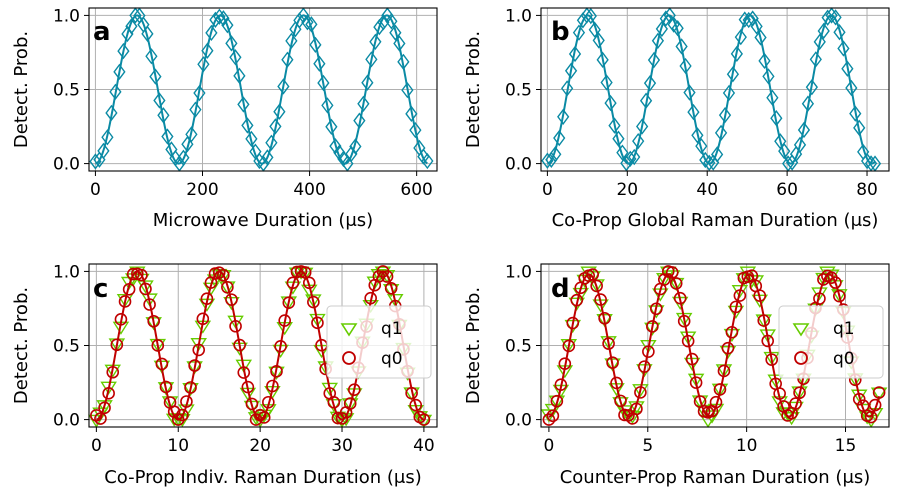 The height and width of the screenshot is (493, 903). What do you see at coordinates (846, 446) in the screenshot?
I see `x-tick-label: 15` at bounding box center [846, 446].